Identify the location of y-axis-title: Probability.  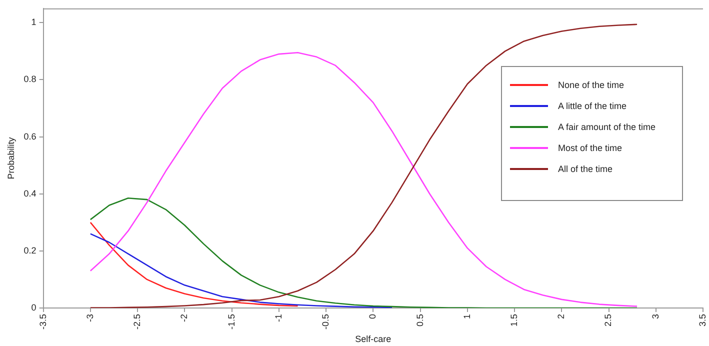
(11, 158).